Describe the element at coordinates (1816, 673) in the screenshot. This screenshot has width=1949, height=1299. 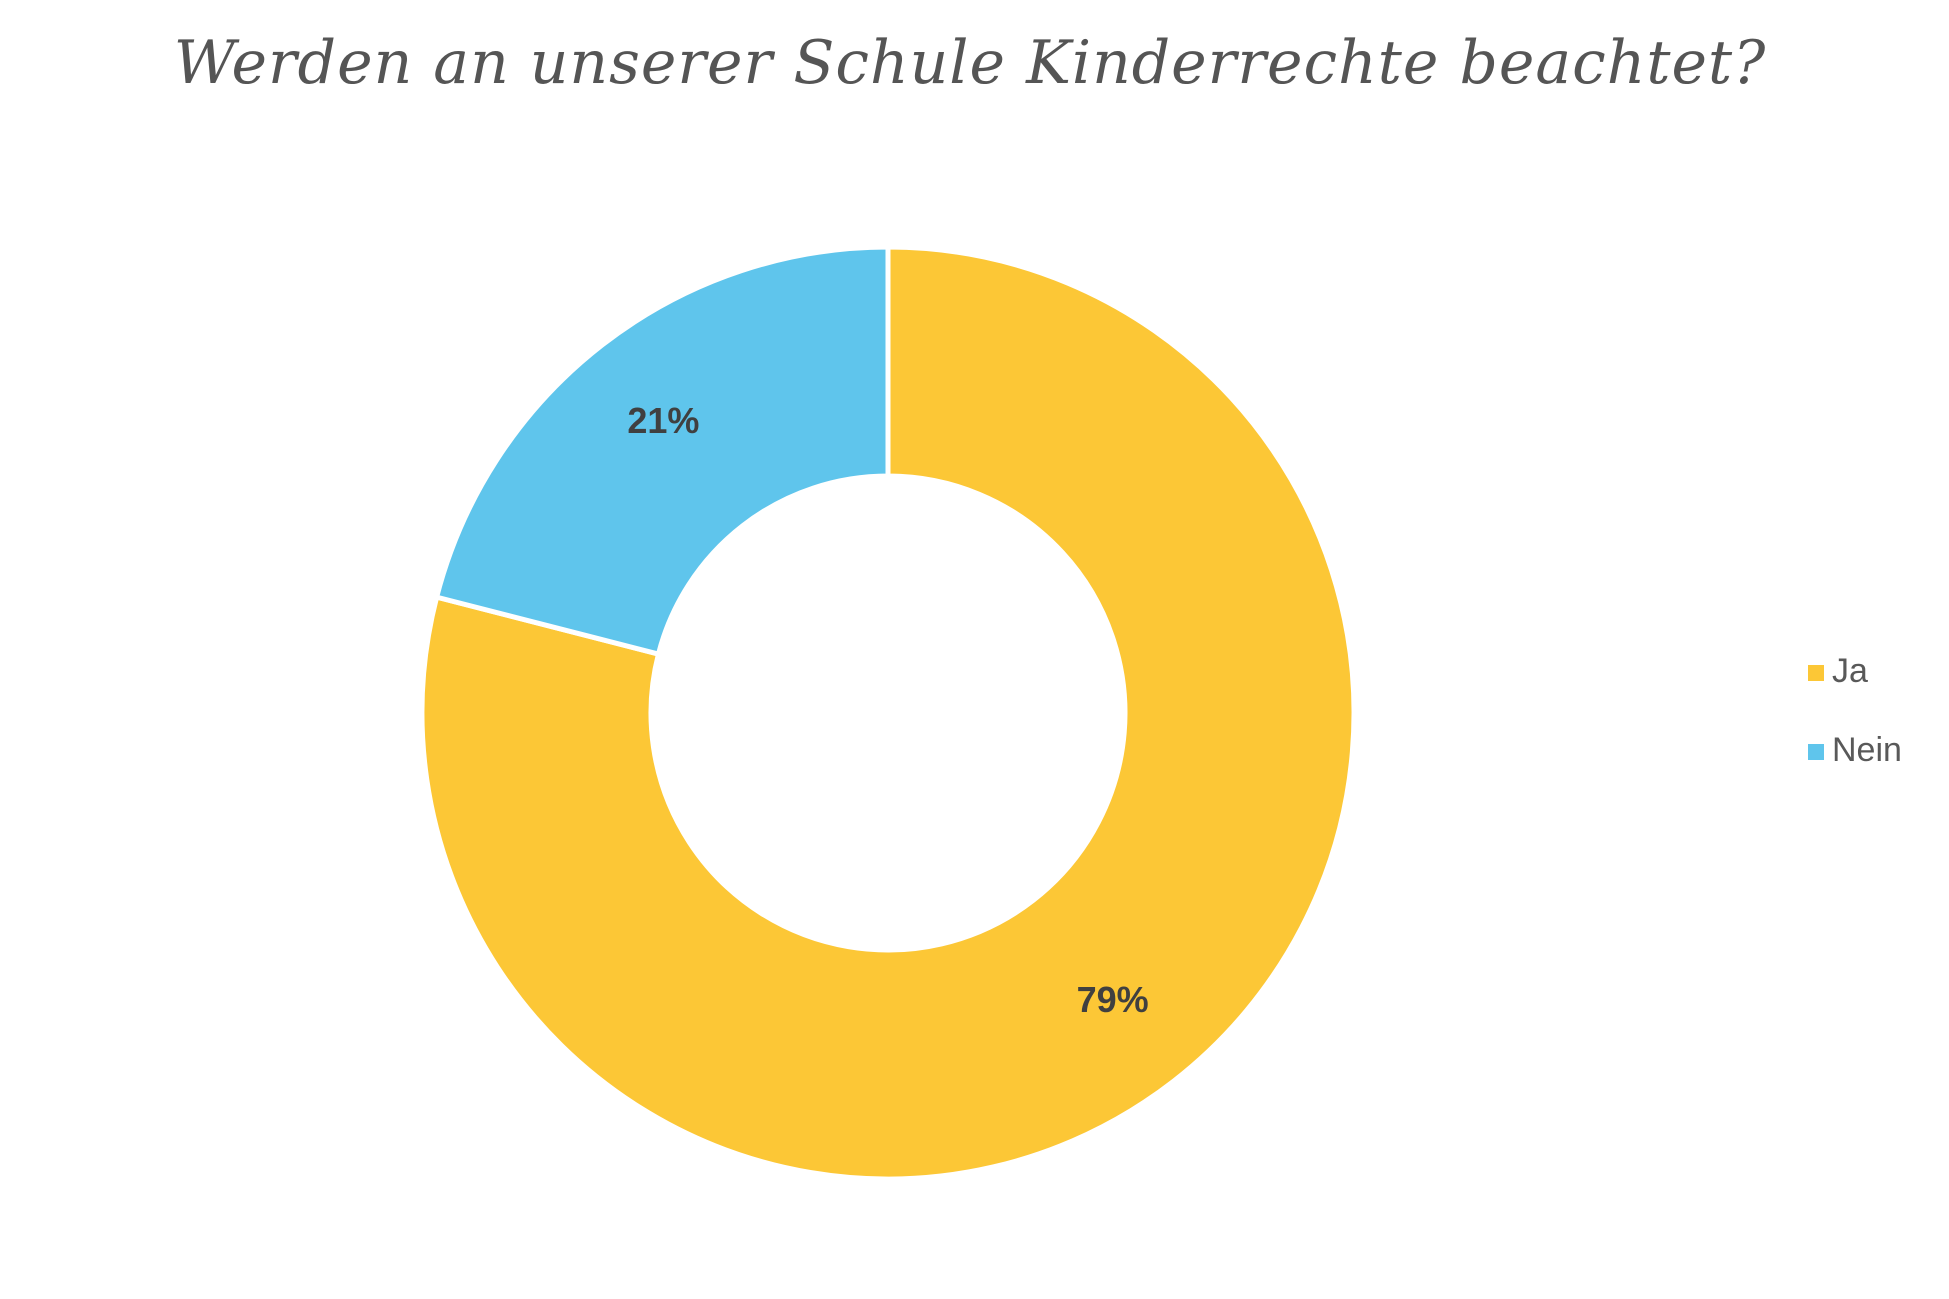
I see `legend-swatch-ja` at that location.